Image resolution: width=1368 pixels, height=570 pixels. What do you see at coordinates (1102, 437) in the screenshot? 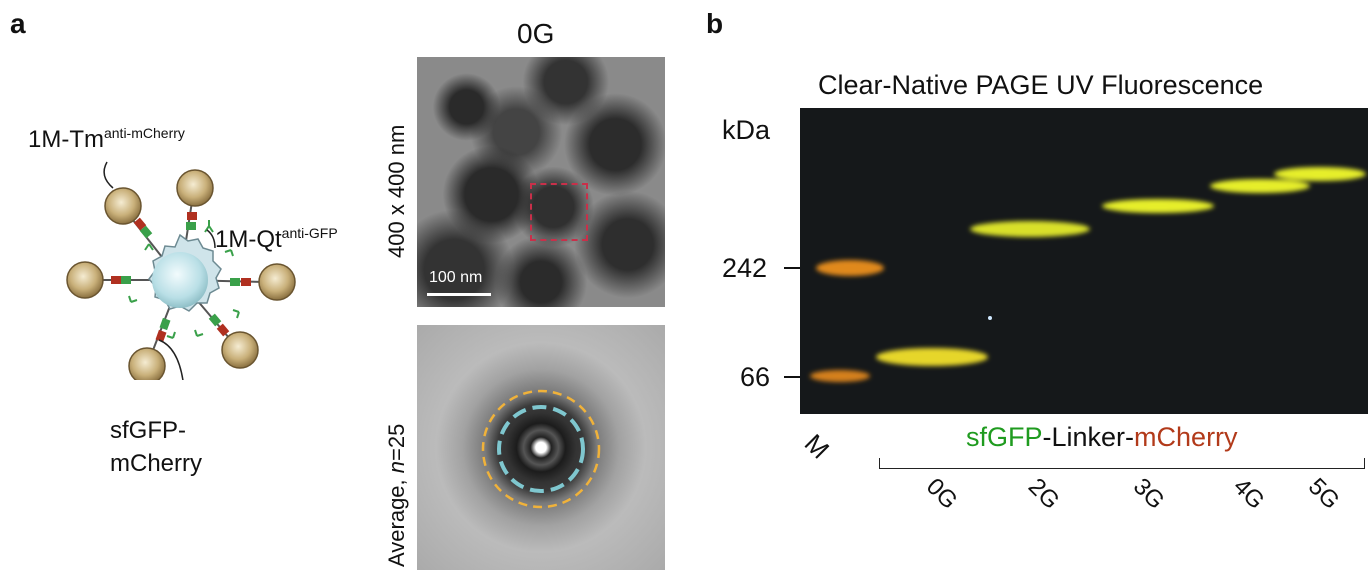
I see `bracket-label: sfGFP-Linker-mCherry` at bounding box center [1102, 437].